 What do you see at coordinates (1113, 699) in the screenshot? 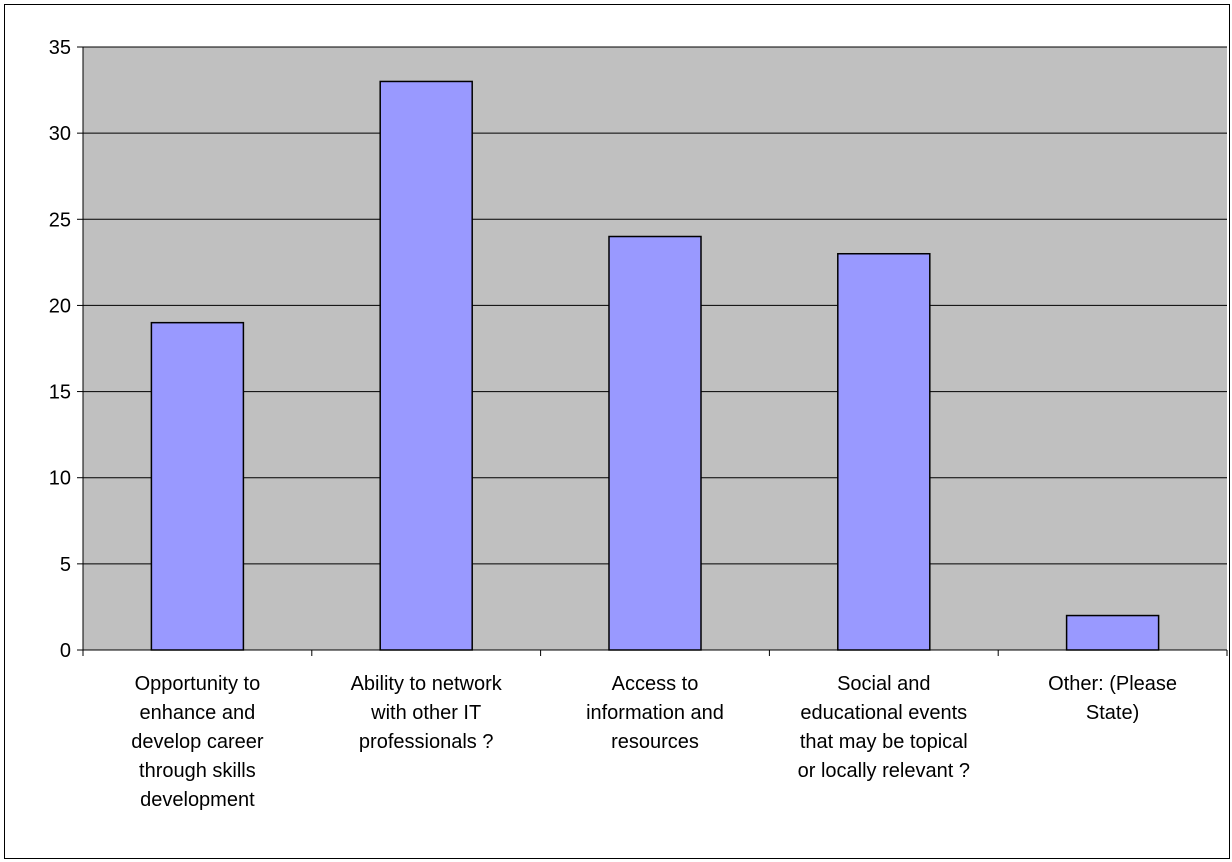
I see `x-category-label: Other: (Please State)` at bounding box center [1113, 699].